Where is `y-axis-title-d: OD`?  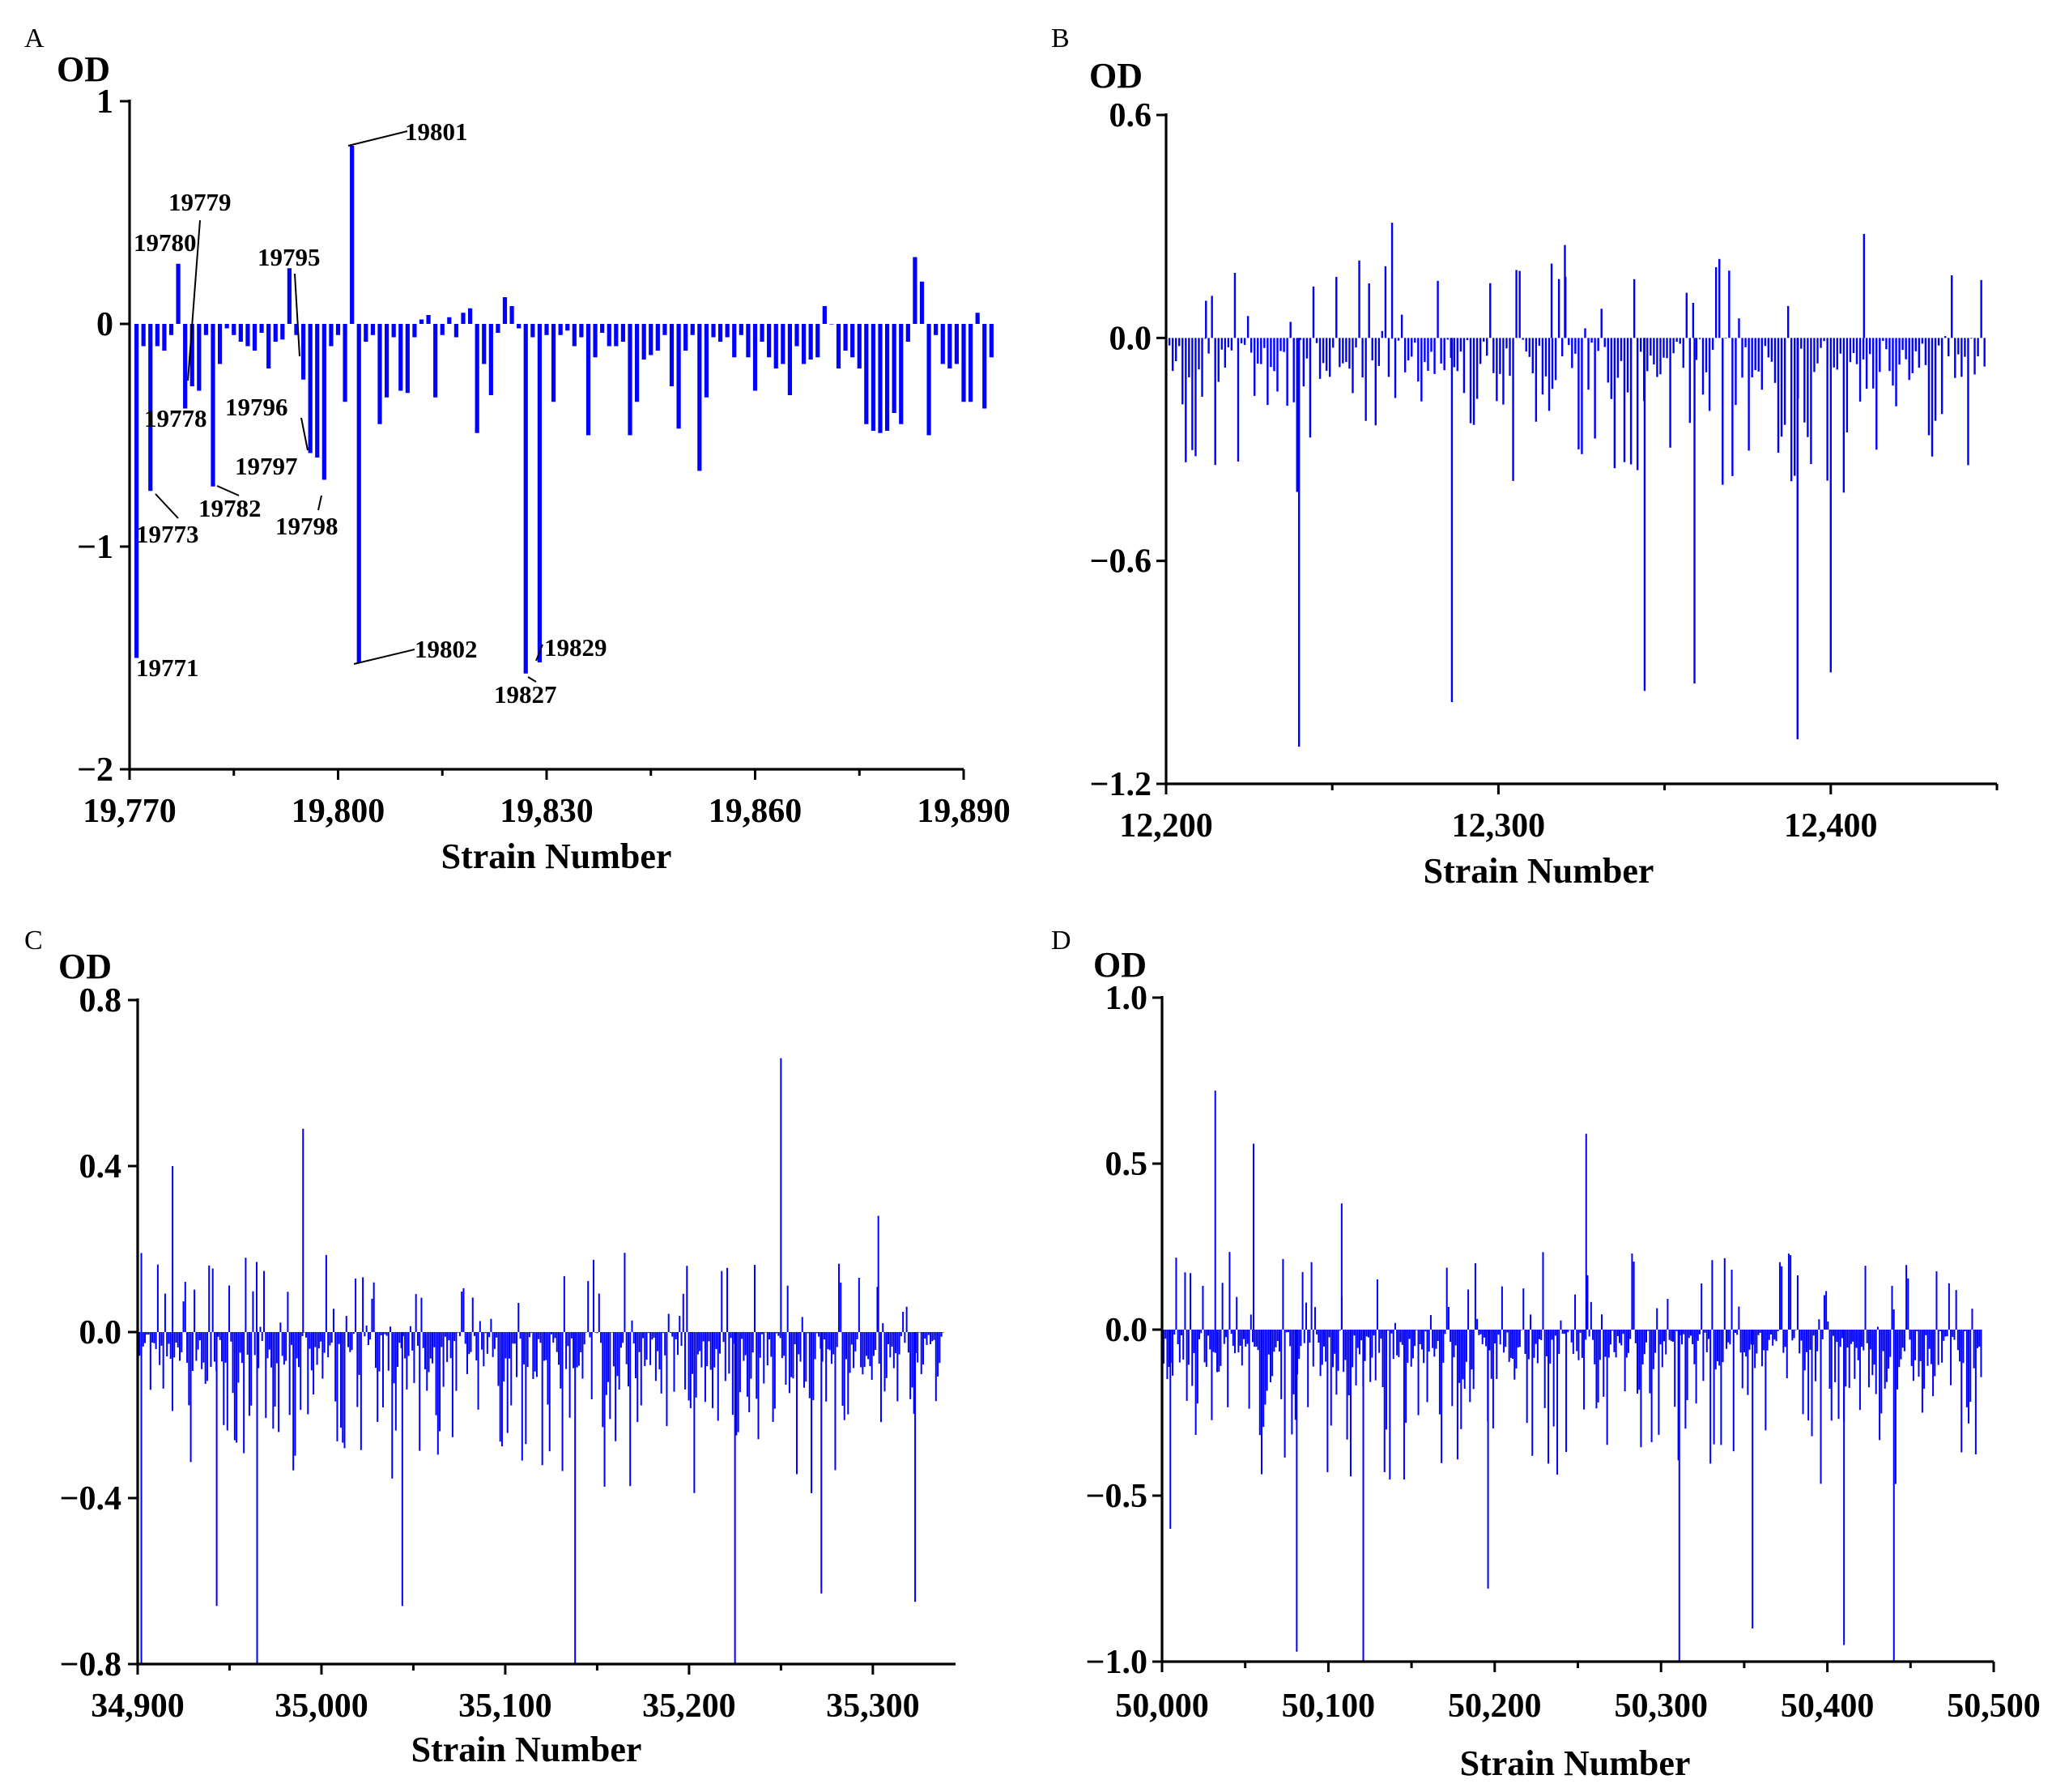
y-axis-title-d: OD is located at coordinates (1120, 965).